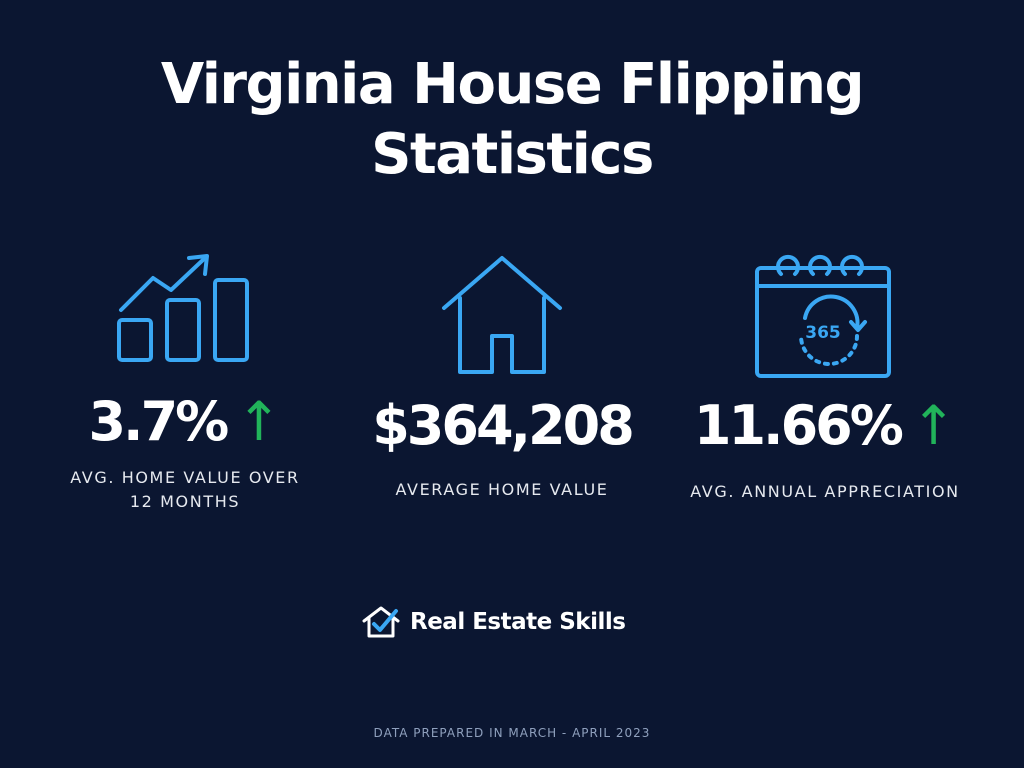 The height and width of the screenshot is (768, 1024). I want to click on stat-label-home-value-change: AVG. HOME VALUE OVER 12 MONTHS, so click(185, 490).